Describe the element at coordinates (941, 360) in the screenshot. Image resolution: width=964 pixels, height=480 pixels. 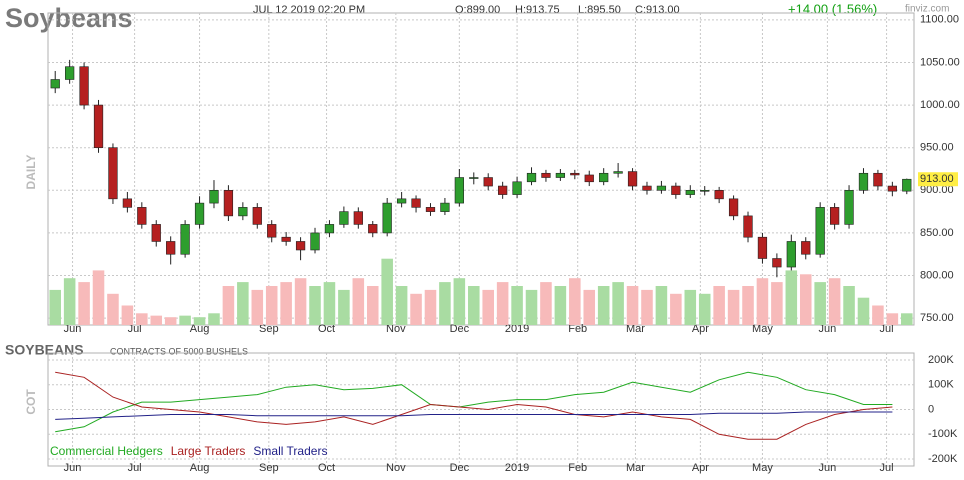
I see `y-tick-label: 200K` at that location.